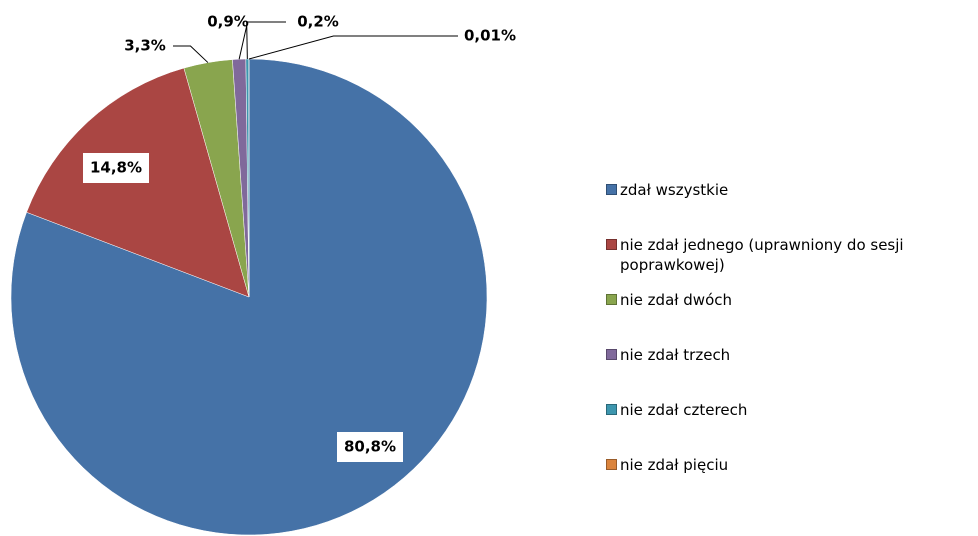 This screenshot has width=978, height=536. I want to click on data-label: 0,01%, so click(490, 36).